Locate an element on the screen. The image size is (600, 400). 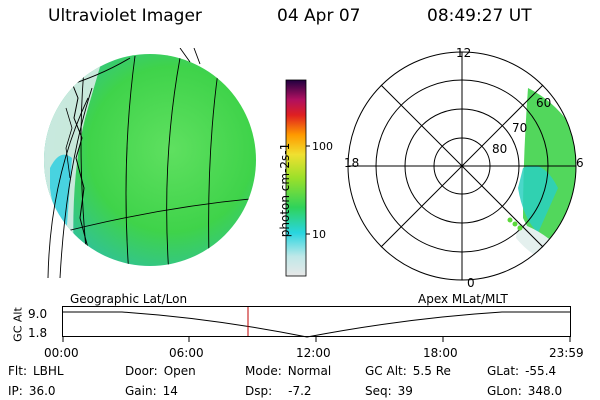
strip-x-tick-2: 12:00 is located at coordinates (313, 353).